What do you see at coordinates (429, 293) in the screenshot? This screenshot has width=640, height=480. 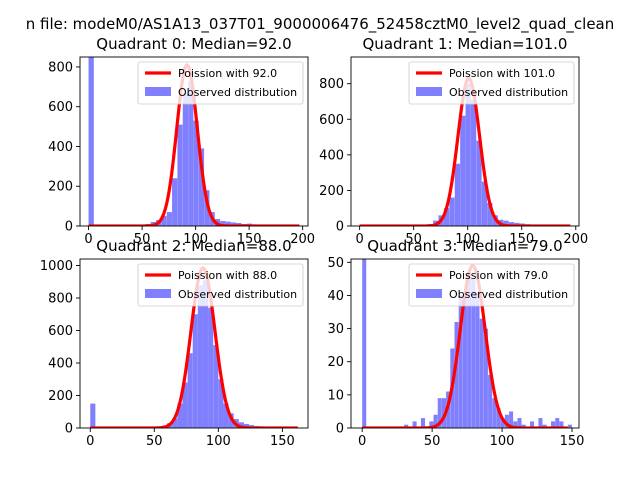 I see `chart-3-legend-hist-swatch` at bounding box center [429, 293].